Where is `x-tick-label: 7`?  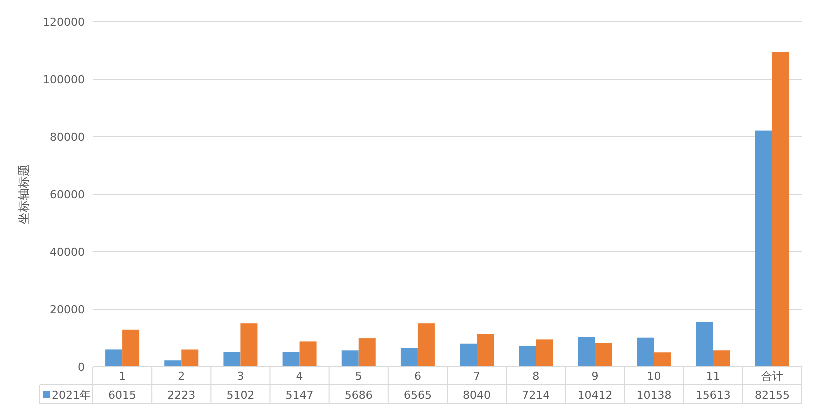 x-tick-label: 7 is located at coordinates (477, 376).